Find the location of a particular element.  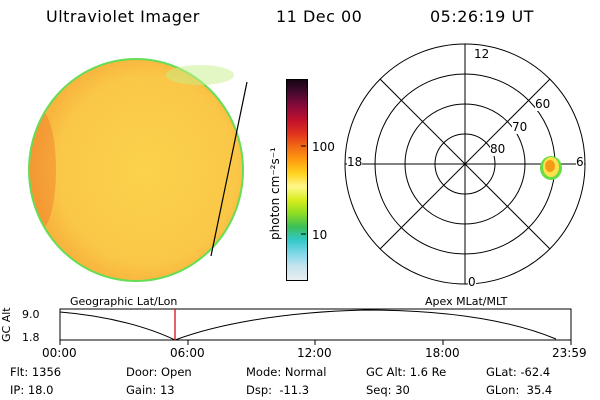

polar-hour-label-6: 6 is located at coordinates (580, 162).